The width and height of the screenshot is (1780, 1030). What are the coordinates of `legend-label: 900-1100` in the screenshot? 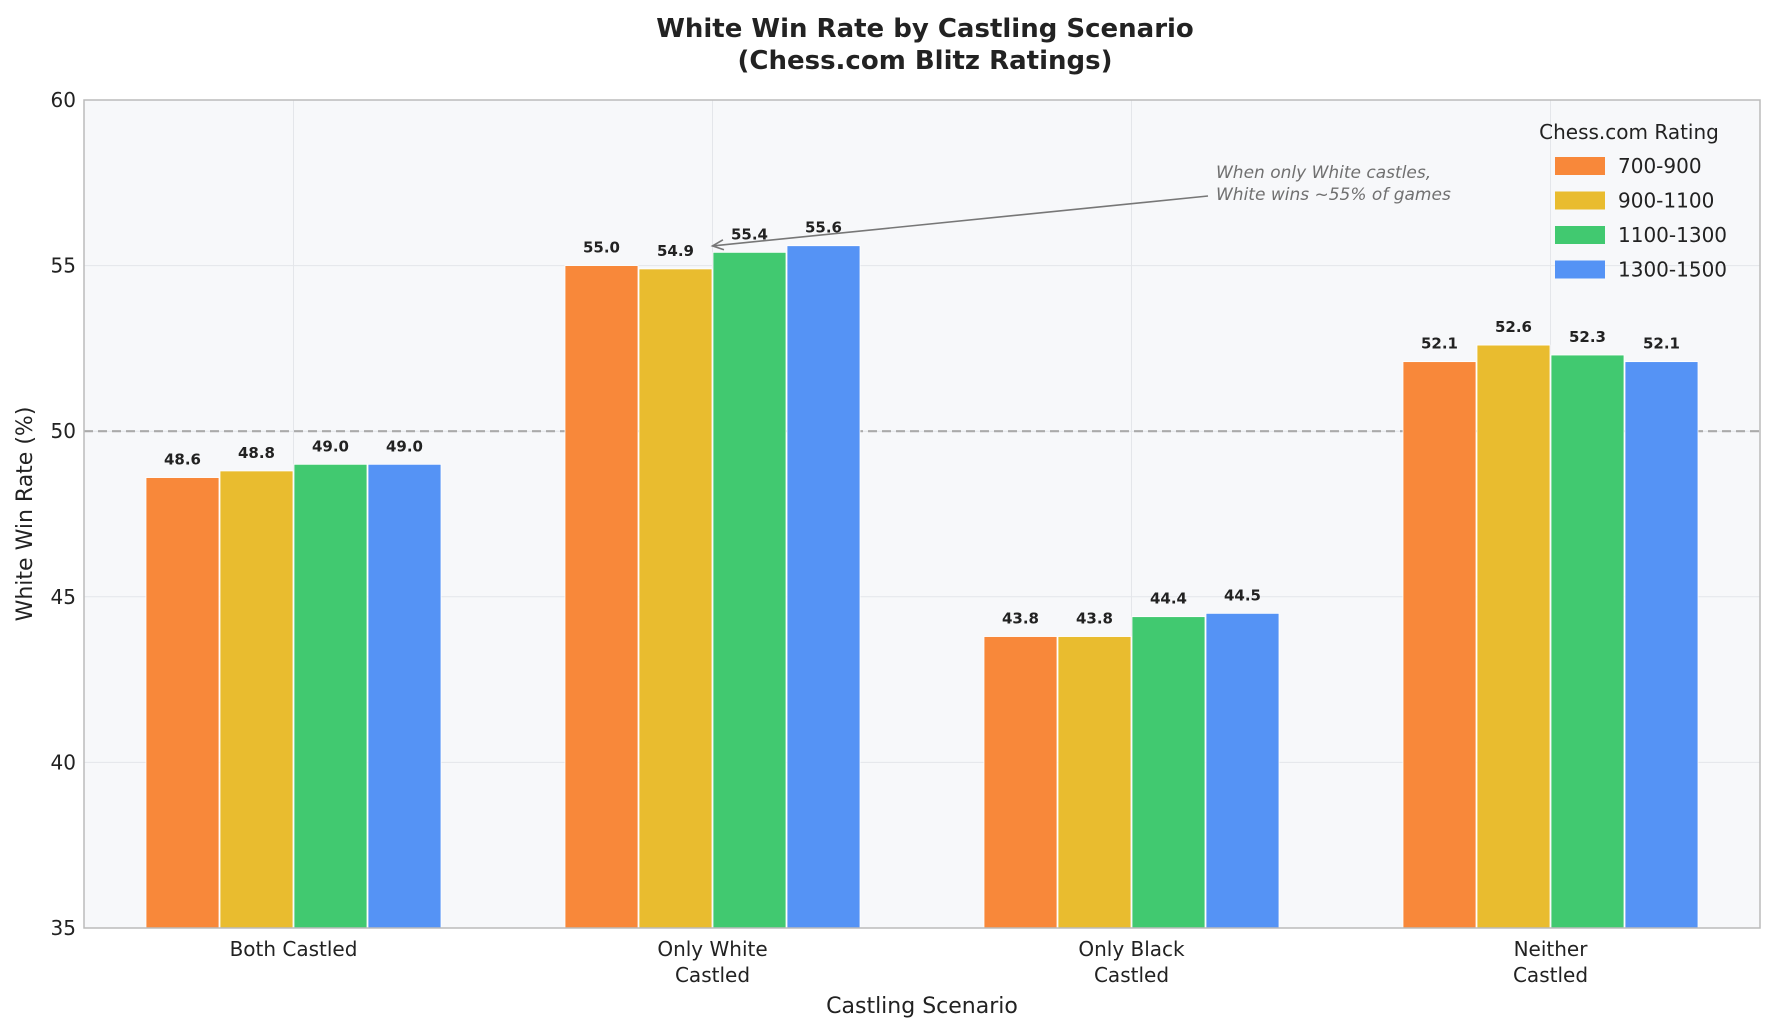 It's located at (1666, 201).